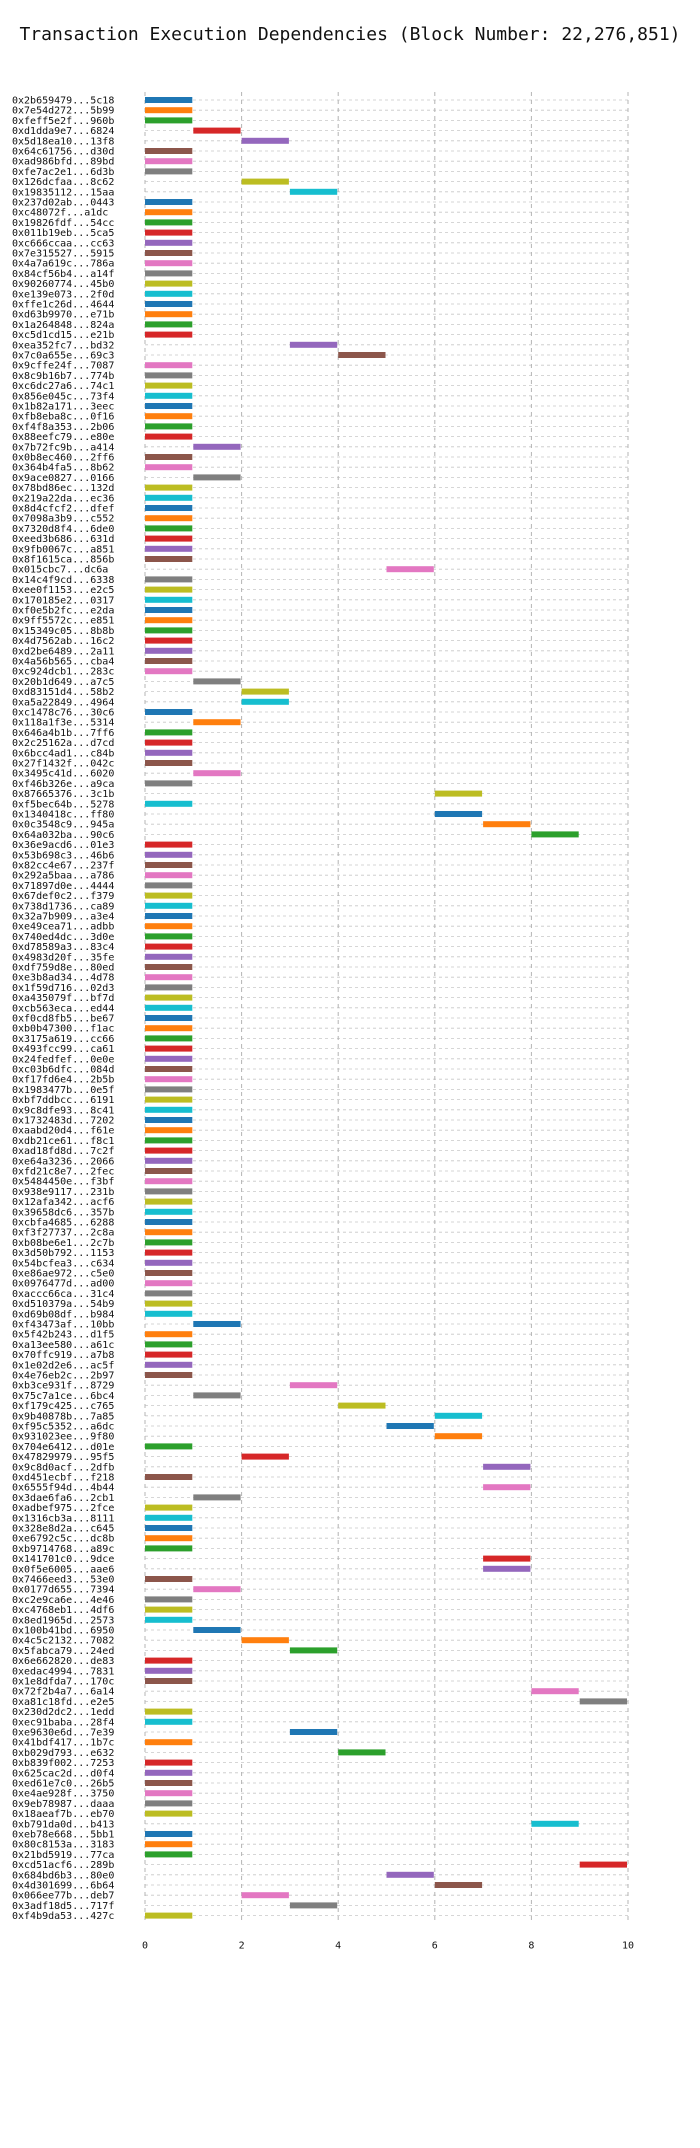  What do you see at coordinates (63, 1529) in the screenshot?
I see `y-tick-label: 0x328e8d2a...c645` at bounding box center [63, 1529].